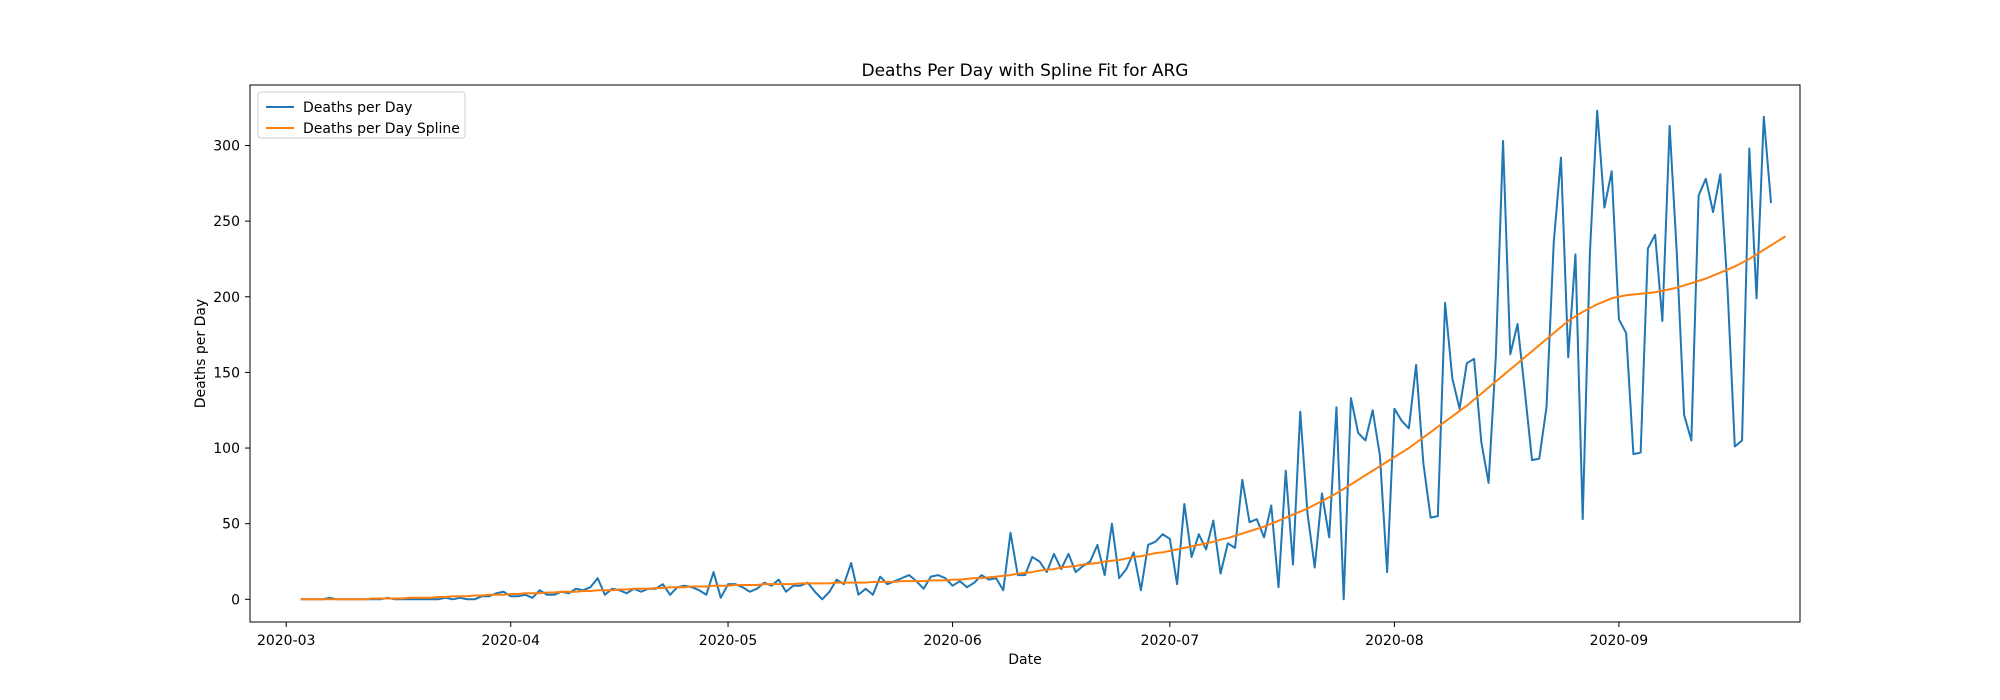 The height and width of the screenshot is (700, 2000). What do you see at coordinates (728, 641) in the screenshot?
I see `x-tick-label: 2020-05` at bounding box center [728, 641].